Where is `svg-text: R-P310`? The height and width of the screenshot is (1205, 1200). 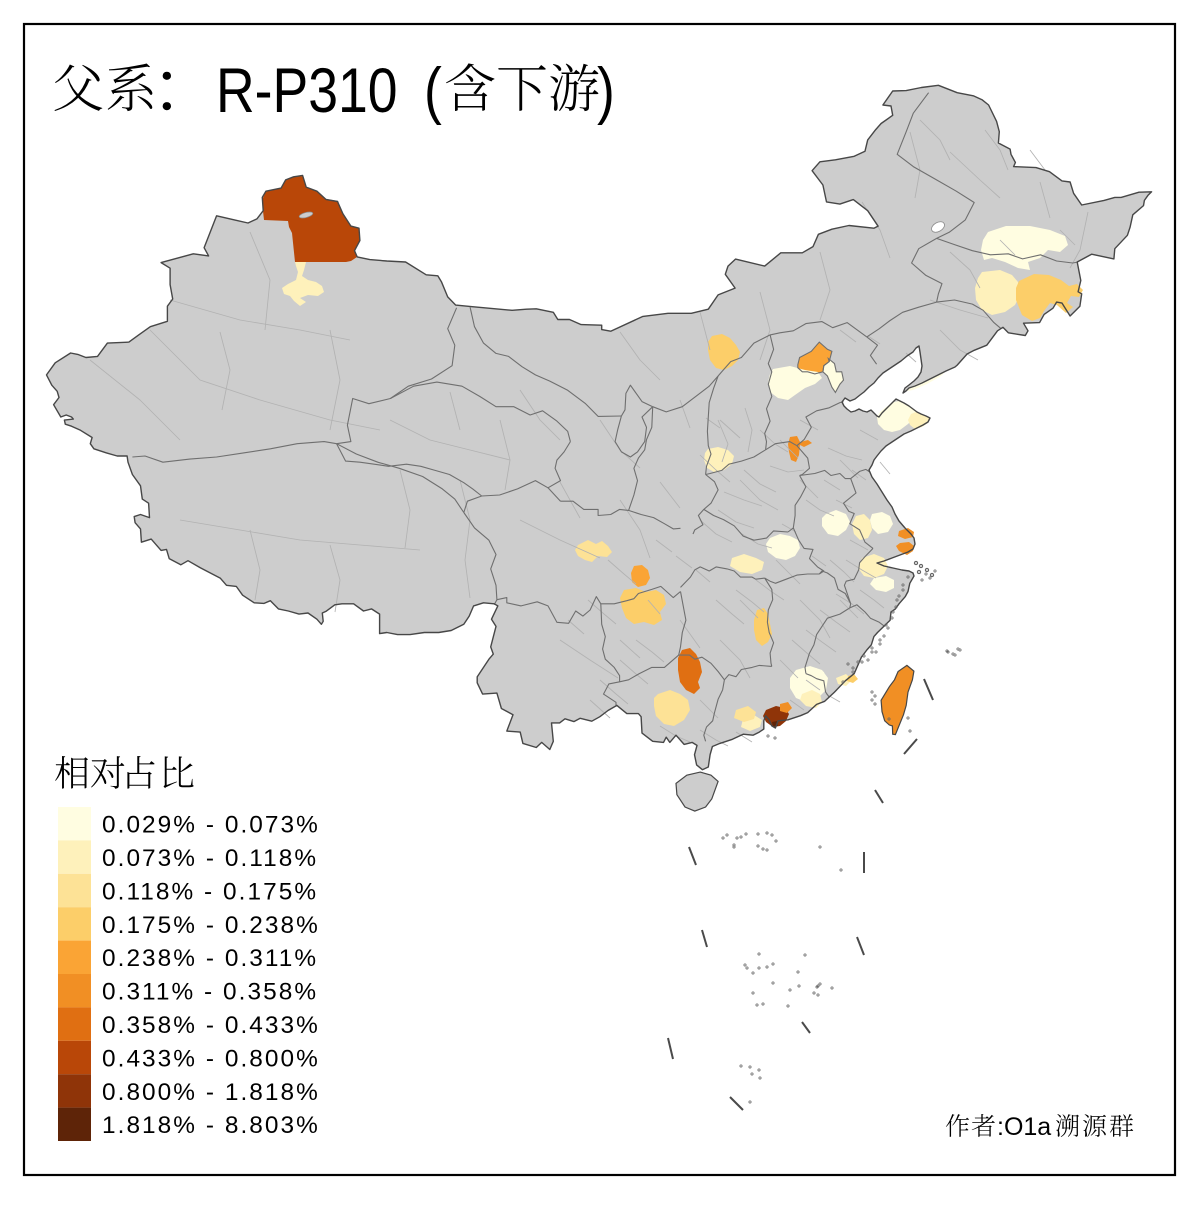 svg-text: R-P310 is located at coordinates (307, 91).